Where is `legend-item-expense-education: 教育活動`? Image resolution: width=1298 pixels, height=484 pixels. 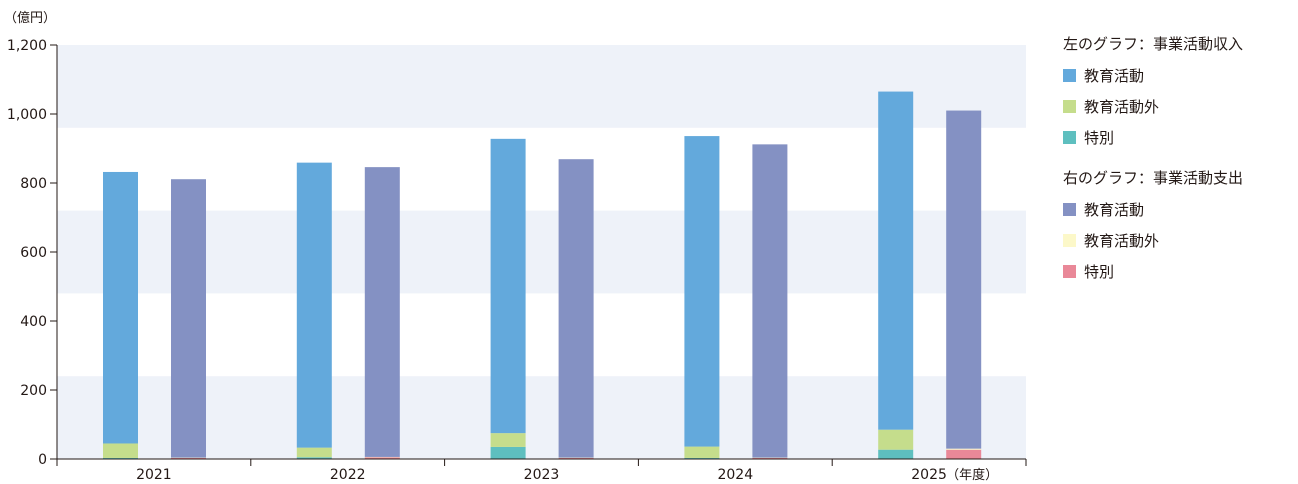
legend-item-expense-education: 教育活動 is located at coordinates (1179, 209).